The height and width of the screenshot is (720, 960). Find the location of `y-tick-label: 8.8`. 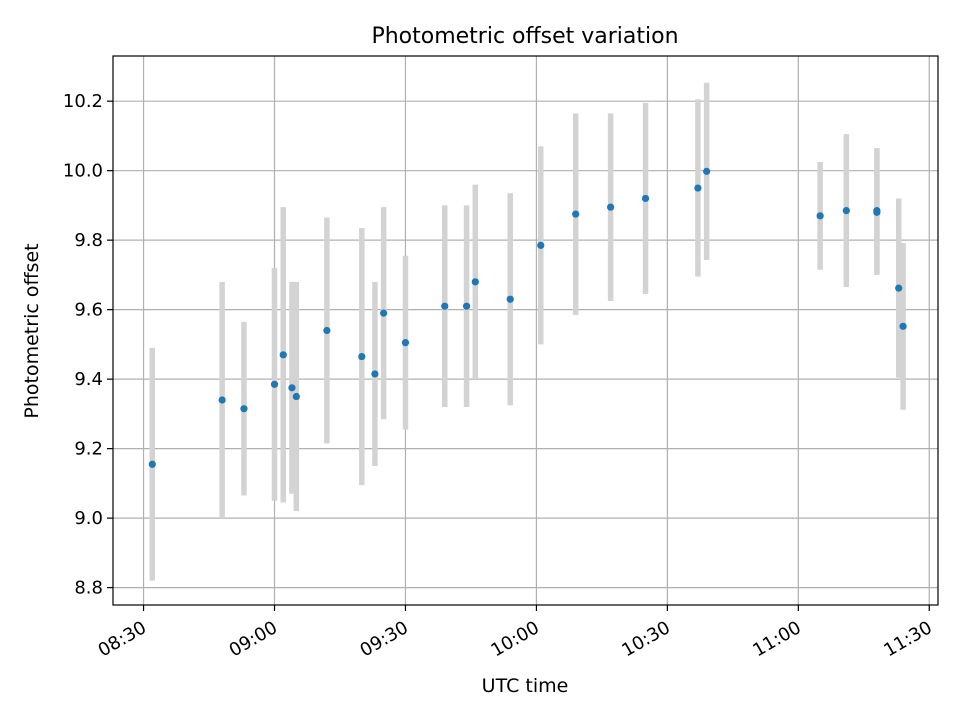

y-tick-label: 8.8 is located at coordinates (88, 588).